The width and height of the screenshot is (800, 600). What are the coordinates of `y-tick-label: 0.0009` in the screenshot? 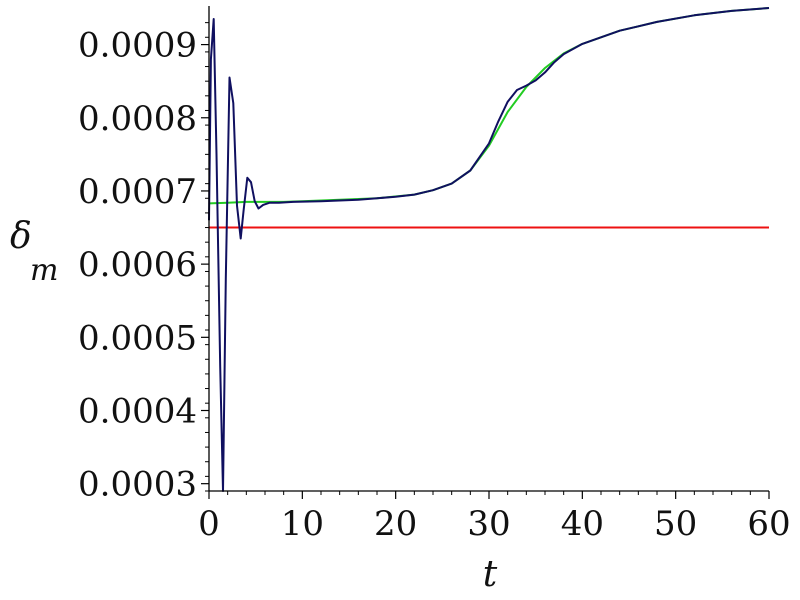 It's located at (137, 46).